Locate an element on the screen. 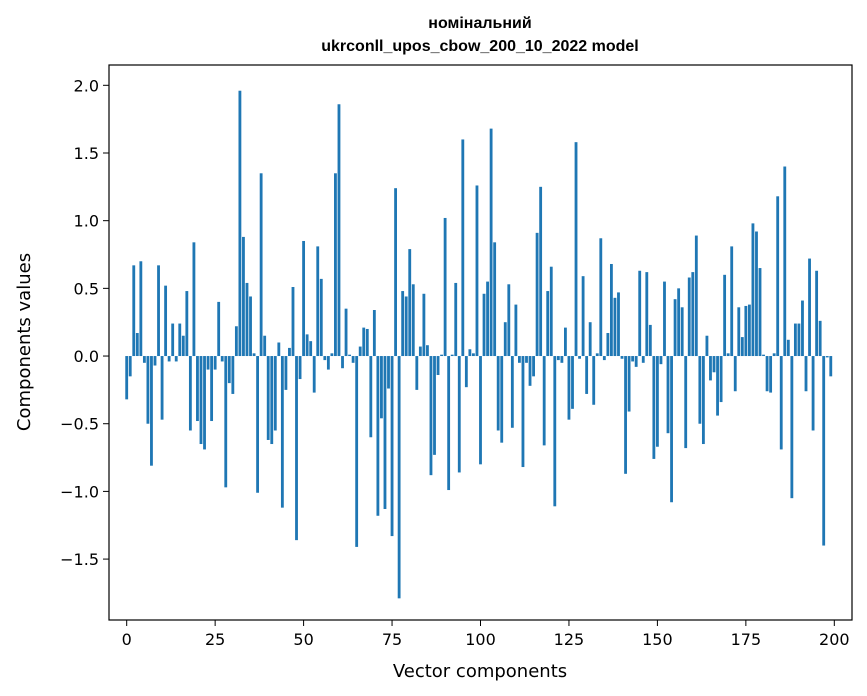 The width and height of the screenshot is (867, 696). y-tick-label: 0.5 is located at coordinates (86, 288).